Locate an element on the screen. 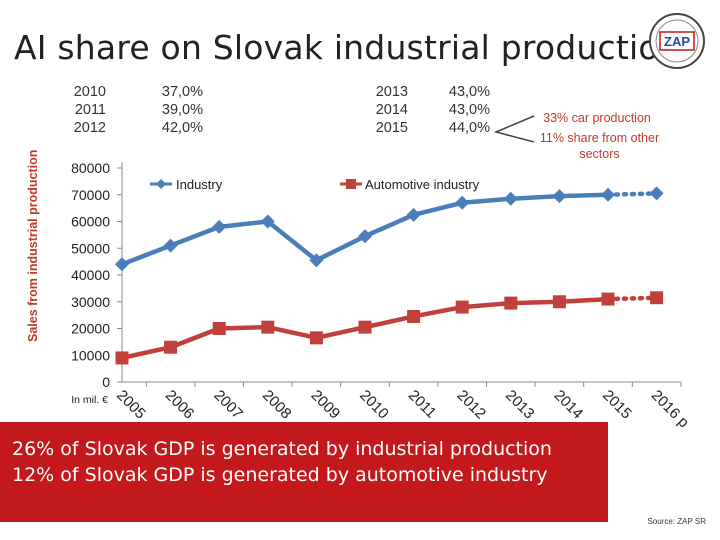 The image size is (720, 540). note-car-production: 33% car production is located at coordinates (597, 118).